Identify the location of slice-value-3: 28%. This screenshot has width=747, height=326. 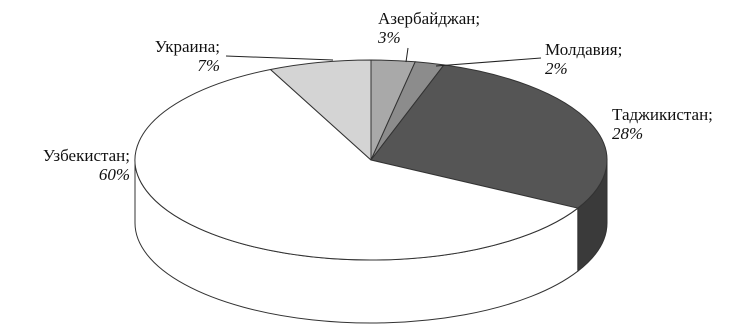
(627, 133).